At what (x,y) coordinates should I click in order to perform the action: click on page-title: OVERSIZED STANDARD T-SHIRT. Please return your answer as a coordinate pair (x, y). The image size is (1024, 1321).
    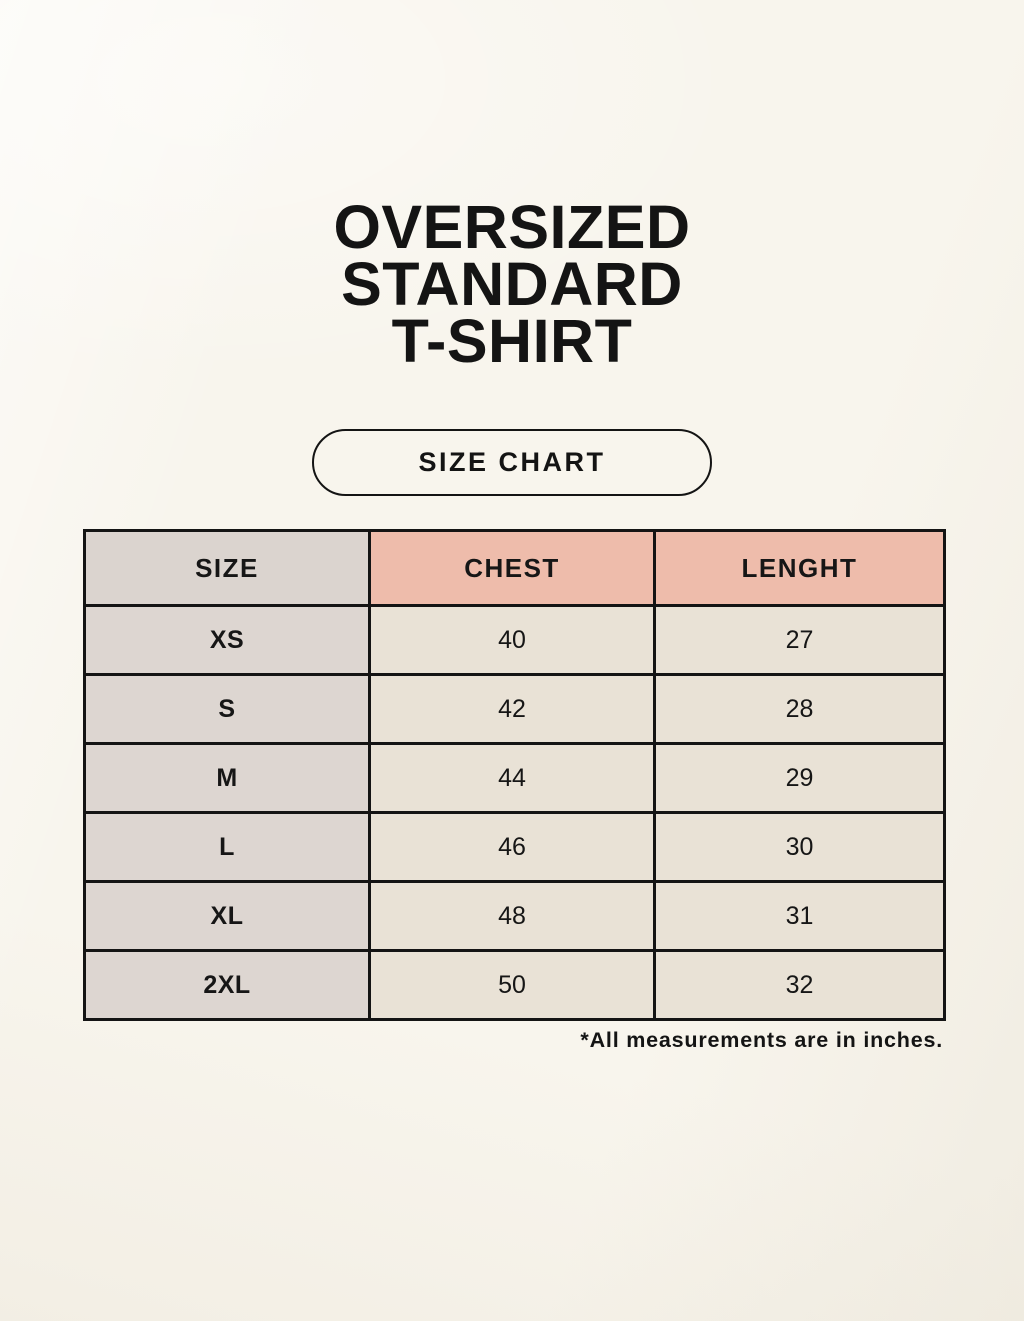
    Looking at the image, I should click on (512, 284).